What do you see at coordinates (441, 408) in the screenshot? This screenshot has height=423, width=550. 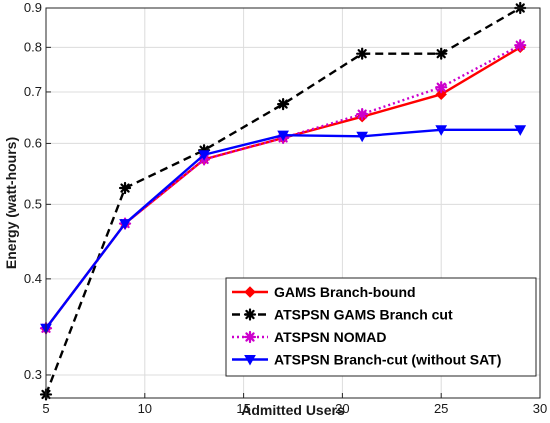 I see `x-tick-label: 25` at bounding box center [441, 408].